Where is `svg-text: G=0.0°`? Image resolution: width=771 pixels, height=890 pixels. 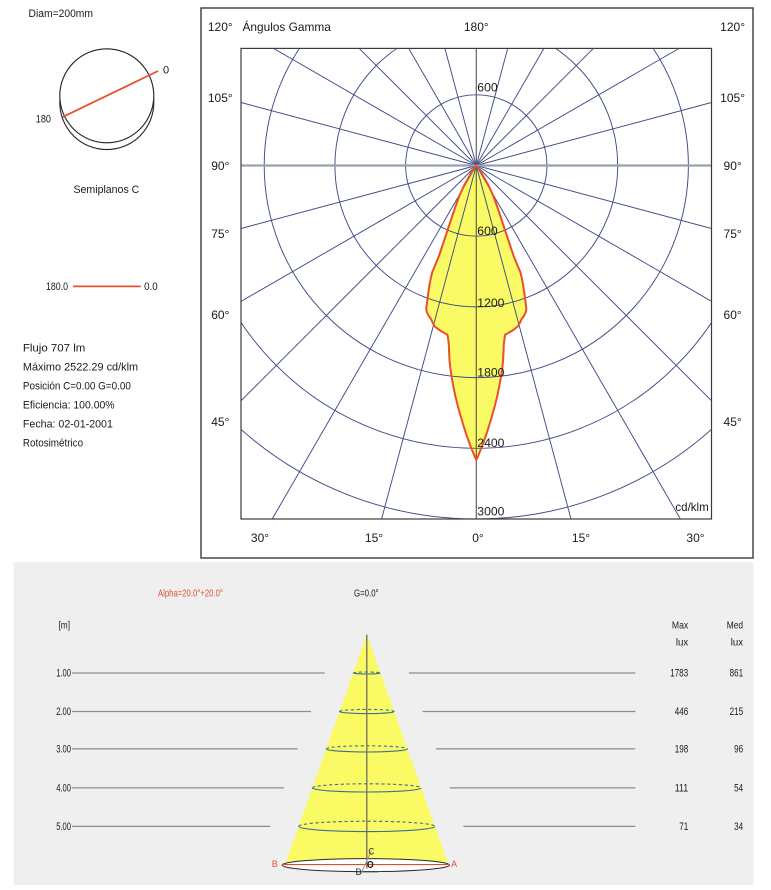 svg-text: G=0.0° is located at coordinates (366, 594).